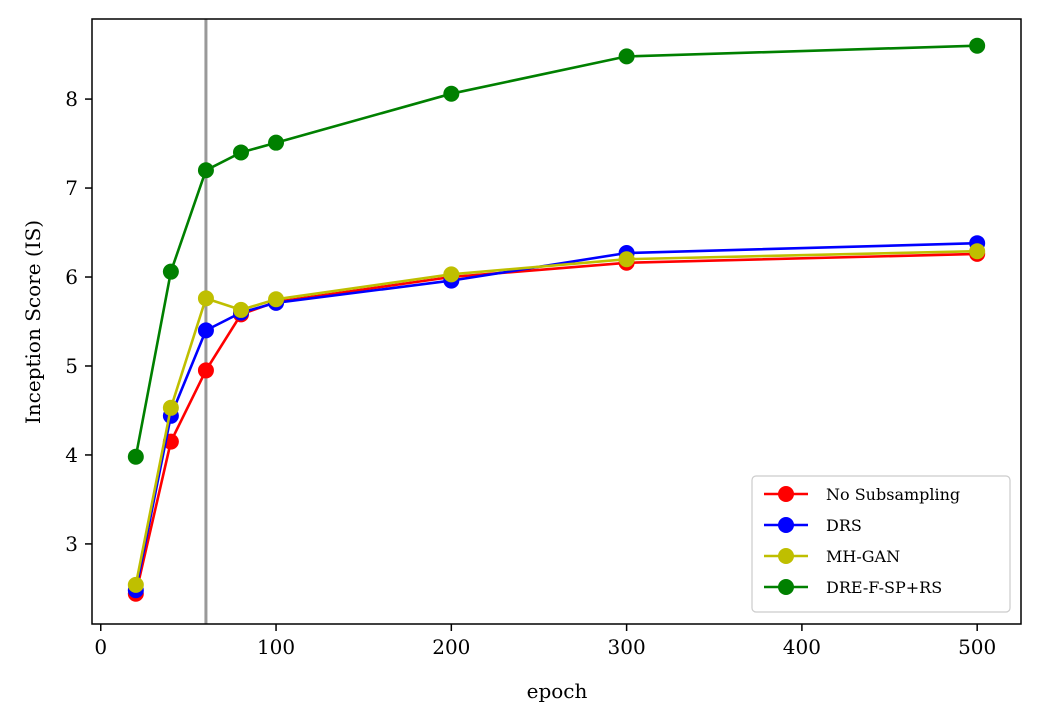  I want to click on y-axis-label: Inception Score (IS), so click(33, 322).